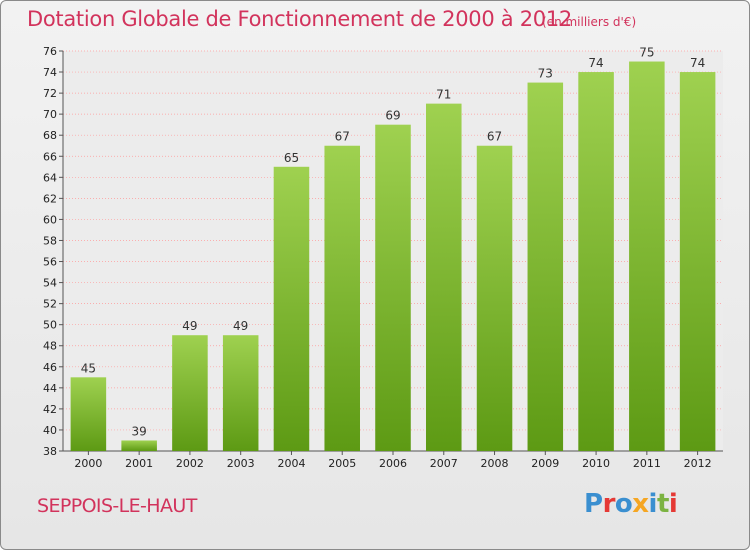 This screenshot has width=750, height=550. Describe the element at coordinates (189, 326) in the screenshot. I see `value-label-2002: 49` at that location.